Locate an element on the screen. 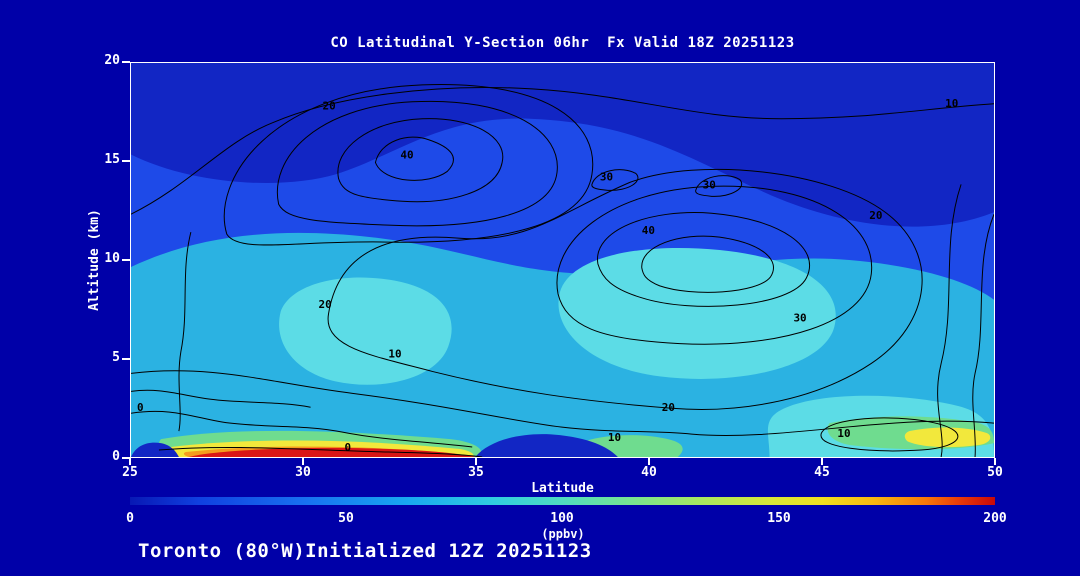 The width and height of the screenshot is (1080, 576). x-tick-label: 40 is located at coordinates (649, 472).